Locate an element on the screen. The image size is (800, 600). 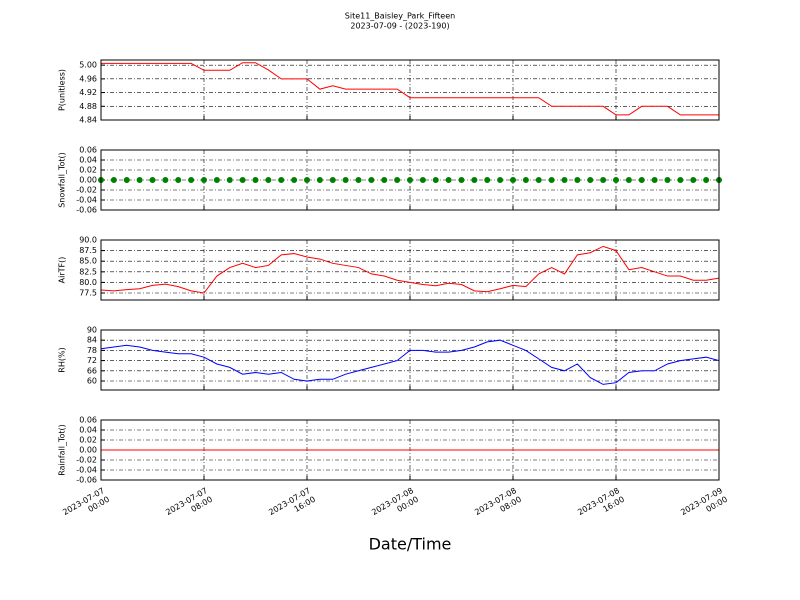
y-tick-label: 87.5 is located at coordinates (88, 250).